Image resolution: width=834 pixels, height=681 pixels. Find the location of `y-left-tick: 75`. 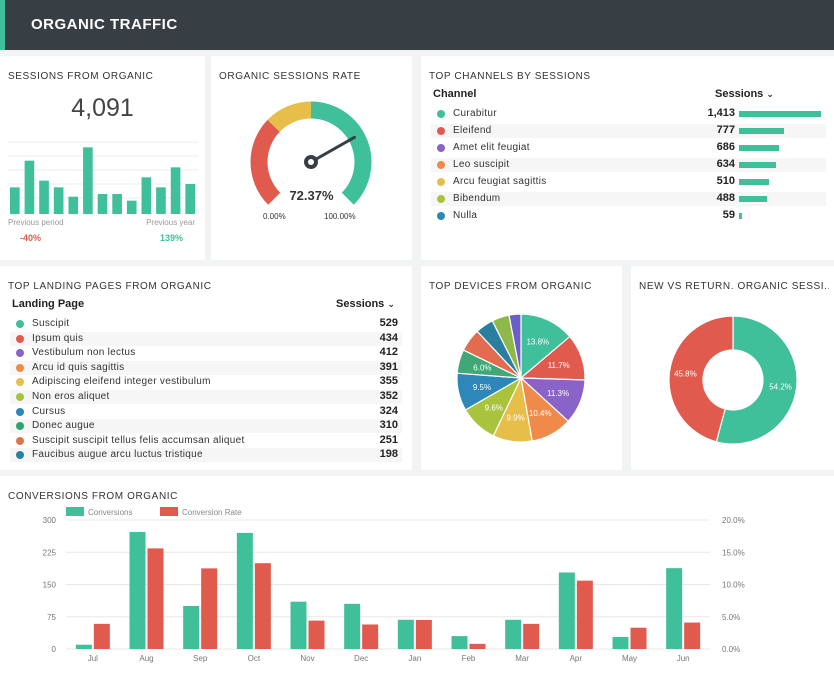

y-left-tick: 75 is located at coordinates (51, 617).